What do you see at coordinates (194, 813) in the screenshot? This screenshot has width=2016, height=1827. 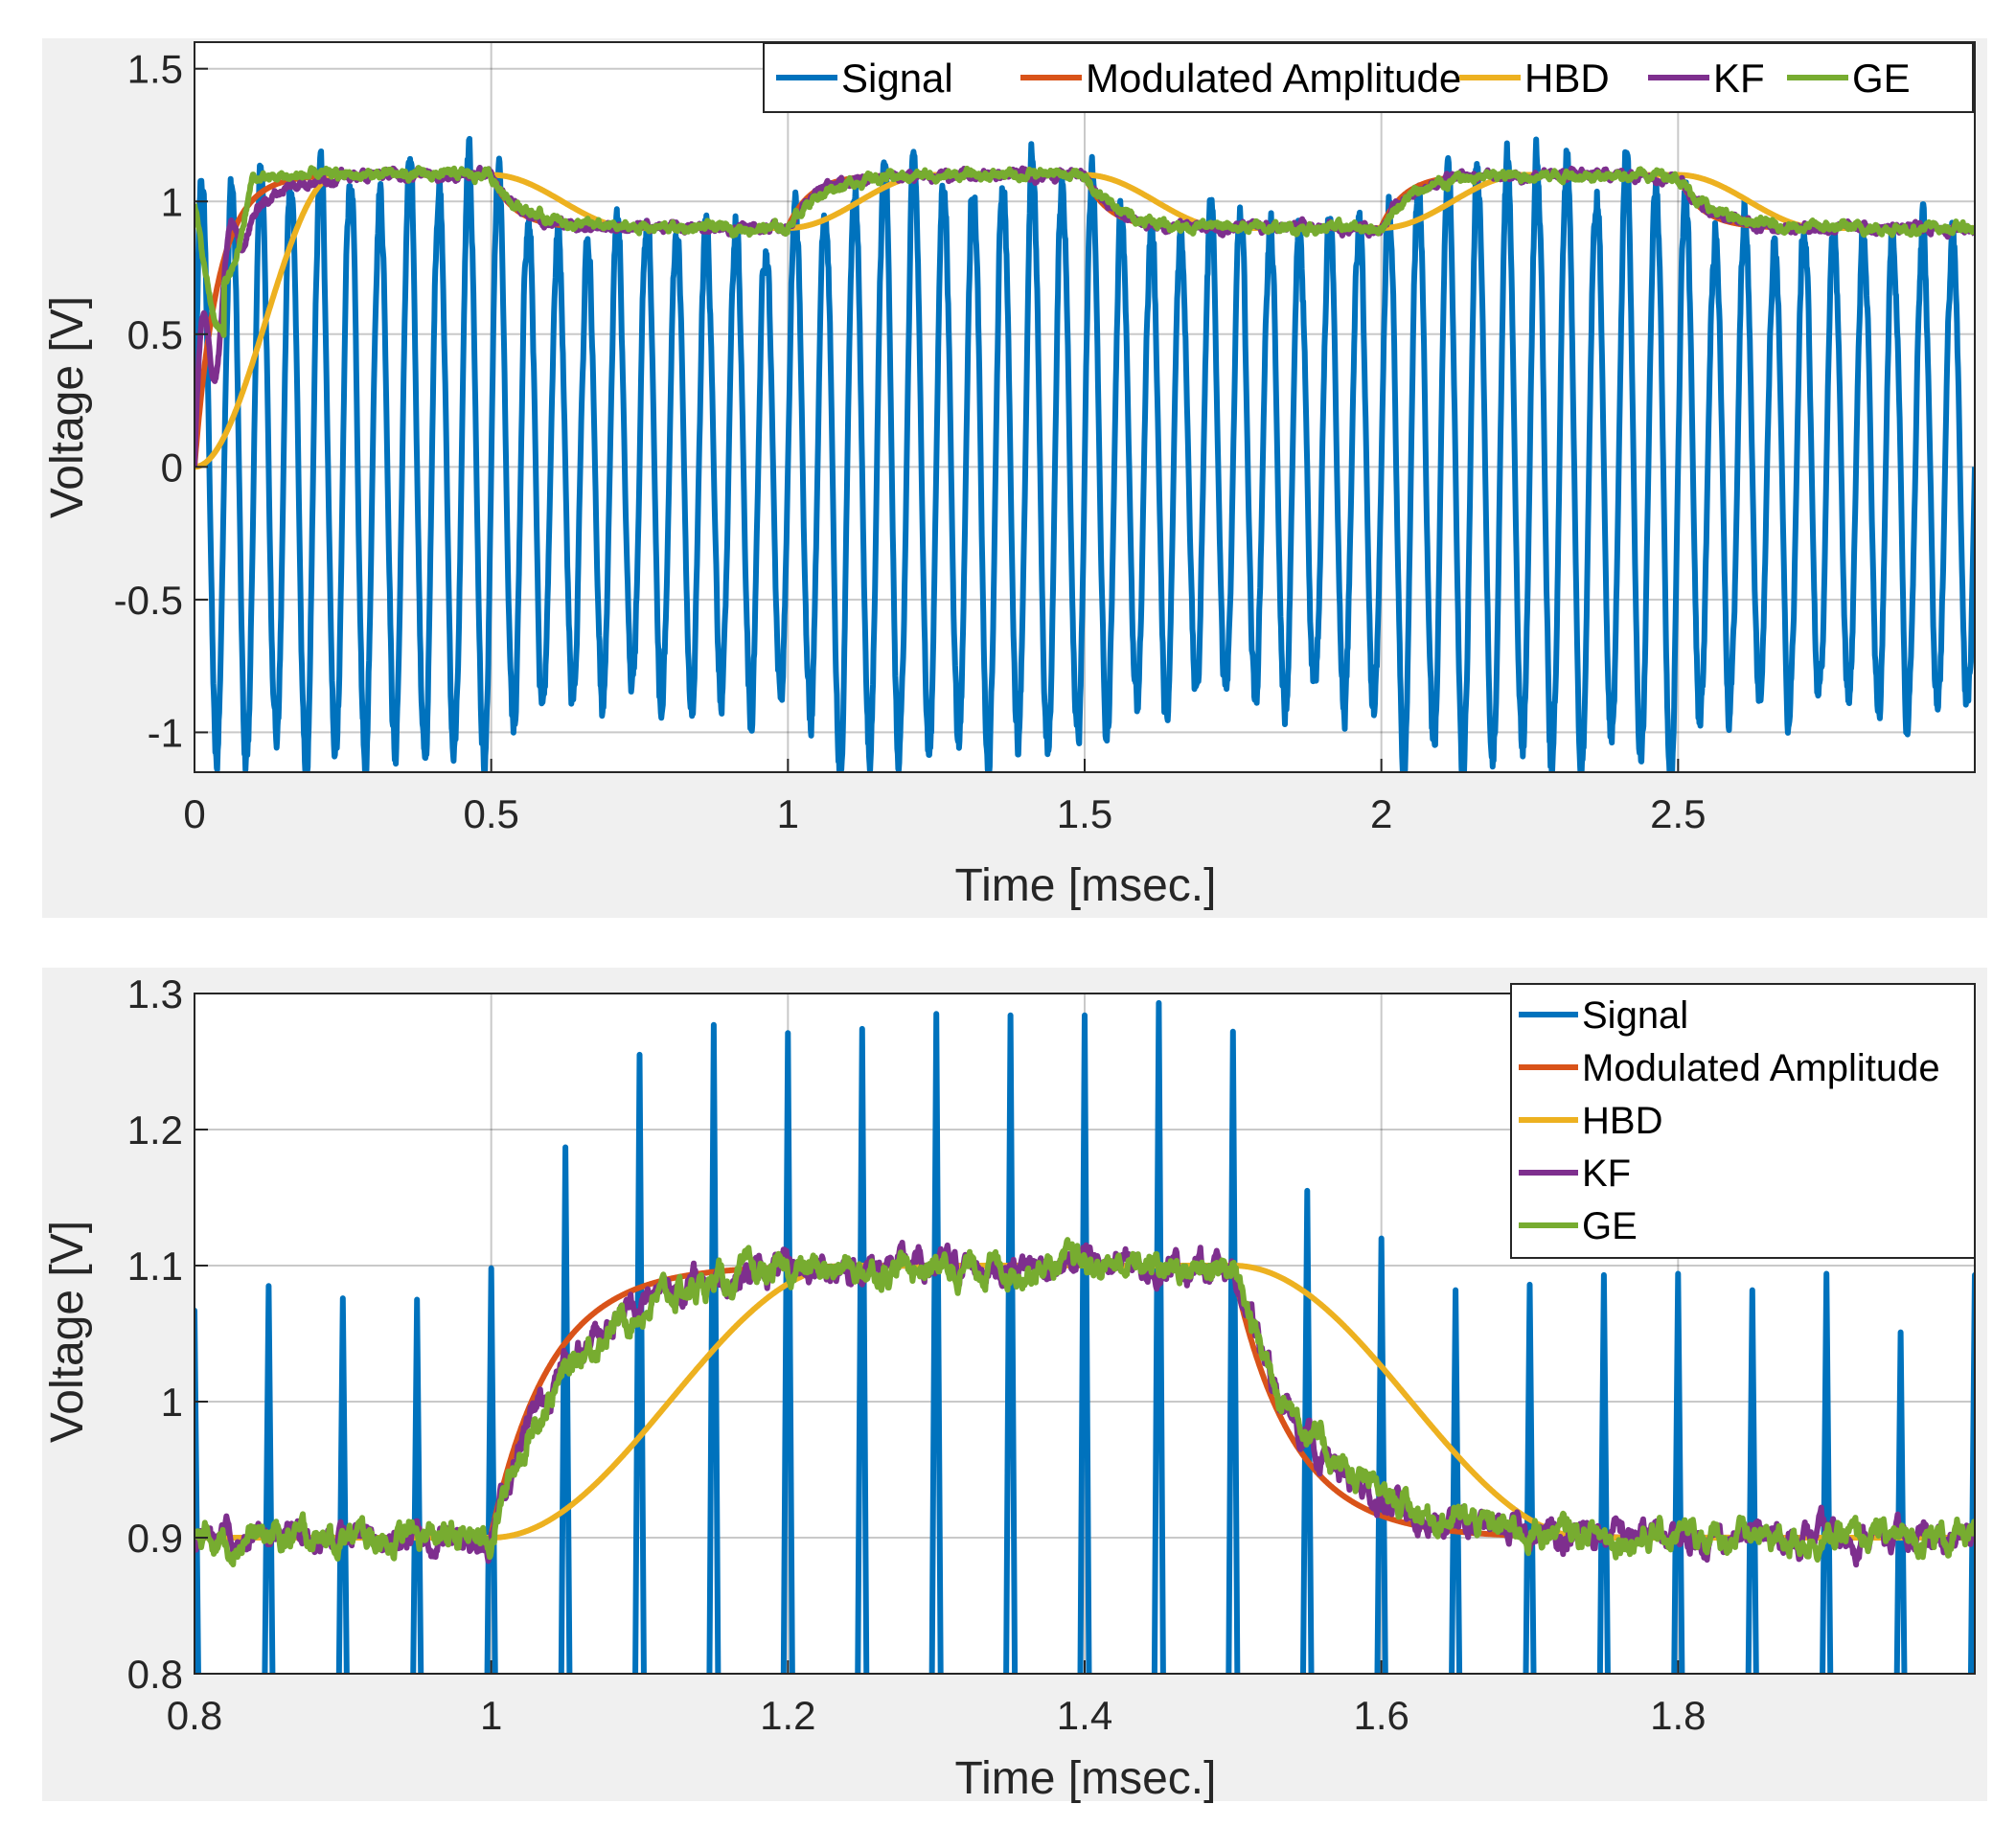 I see `top-x-tick-label: 0` at bounding box center [194, 813].